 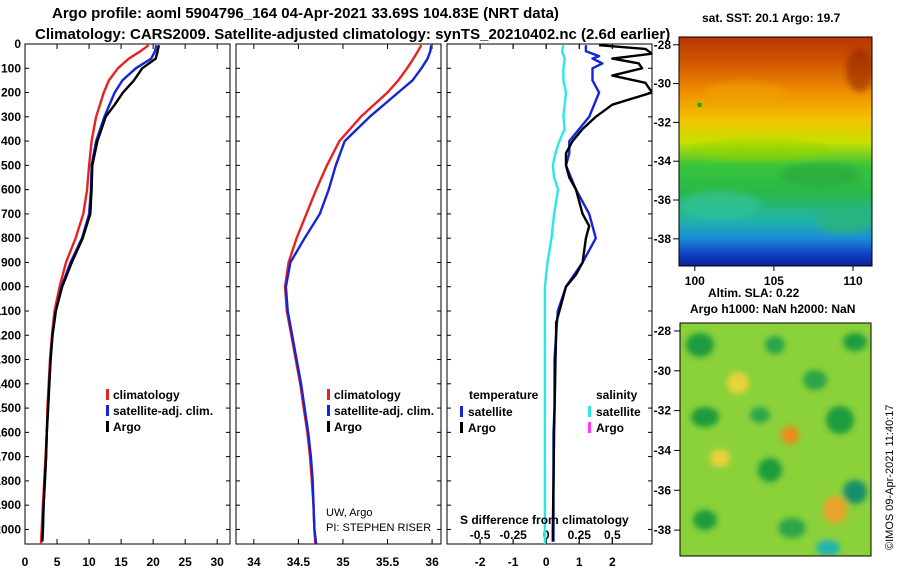 What do you see at coordinates (513, 535) in the screenshot?
I see `diff-sal-x-tick-label: -0.25` at bounding box center [513, 535].